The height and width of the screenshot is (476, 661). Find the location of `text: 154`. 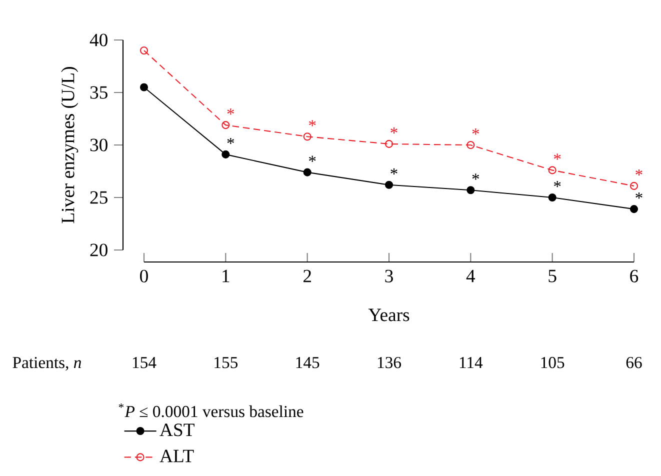

text: 154 is located at coordinates (144, 362).